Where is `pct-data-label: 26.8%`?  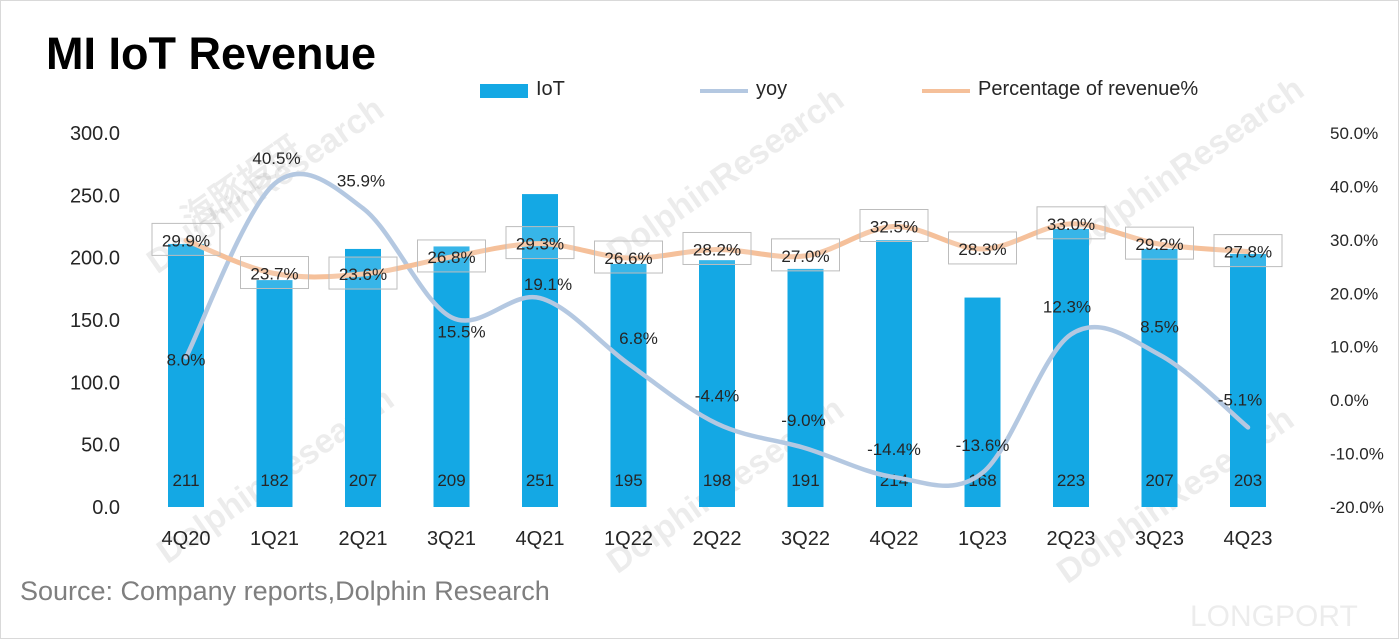 pct-data-label: 26.8% is located at coordinates (451, 257).